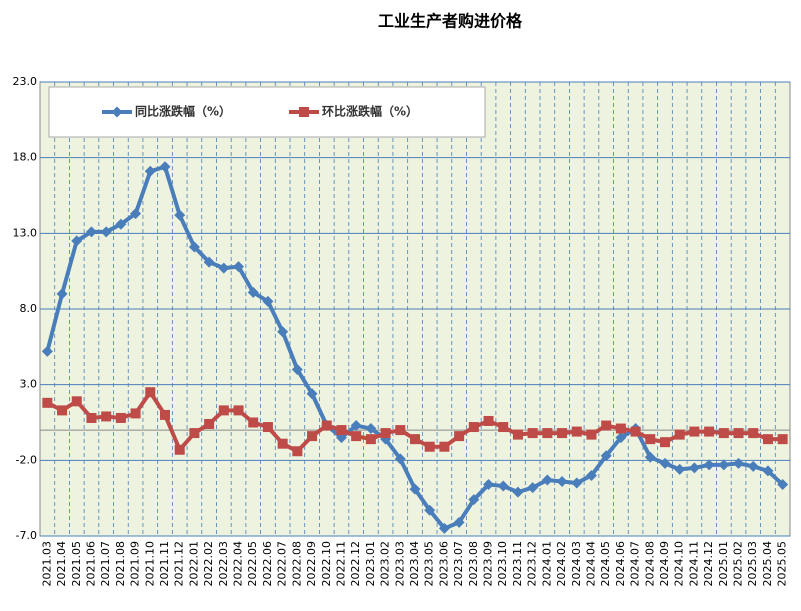 The width and height of the screenshot is (801, 611). Describe the element at coordinates (238, 564) in the screenshot. I see `x-tick-label: 2022.04` at that location.